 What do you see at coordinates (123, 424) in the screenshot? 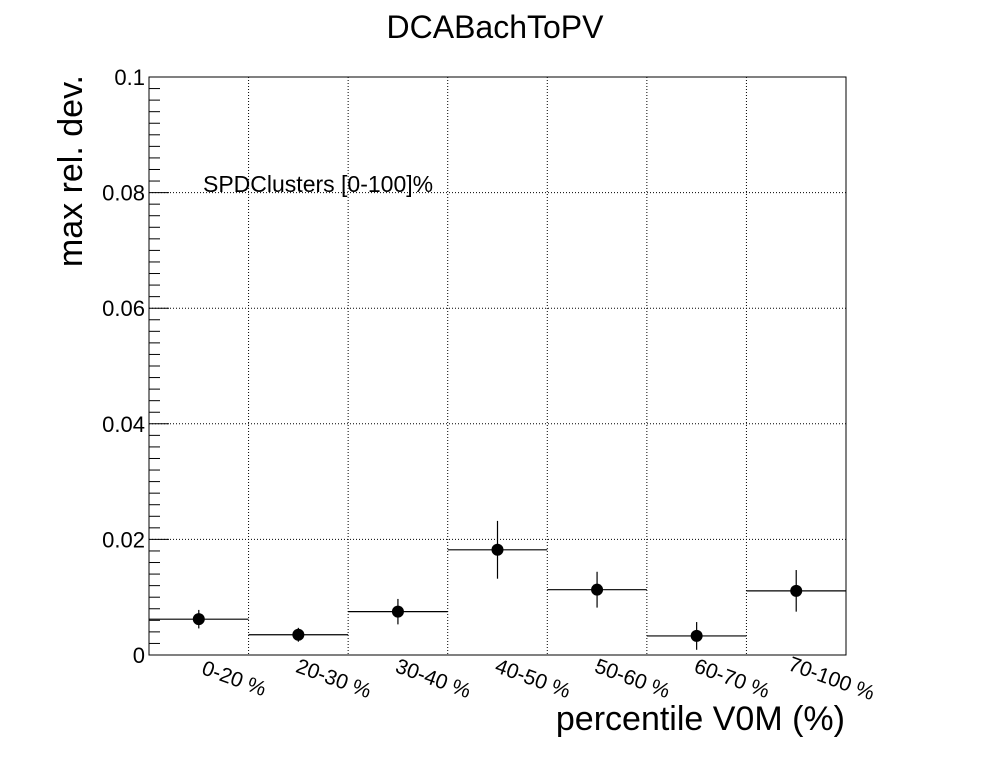
I see `y-tick-label: 0.04` at bounding box center [123, 424].